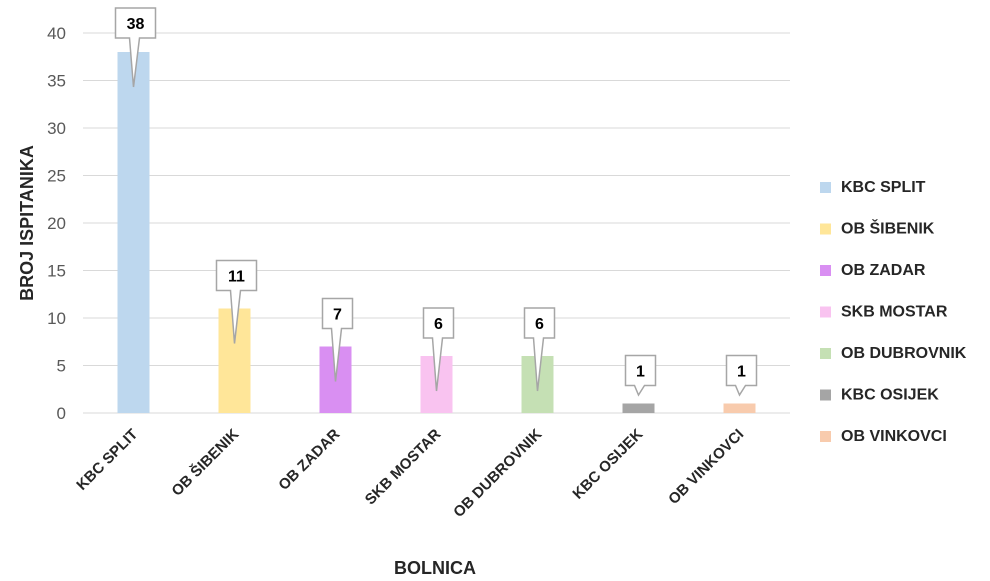 The width and height of the screenshot is (990, 581). Describe the element at coordinates (56, 271) in the screenshot. I see `y-tick-label: 15` at that location.